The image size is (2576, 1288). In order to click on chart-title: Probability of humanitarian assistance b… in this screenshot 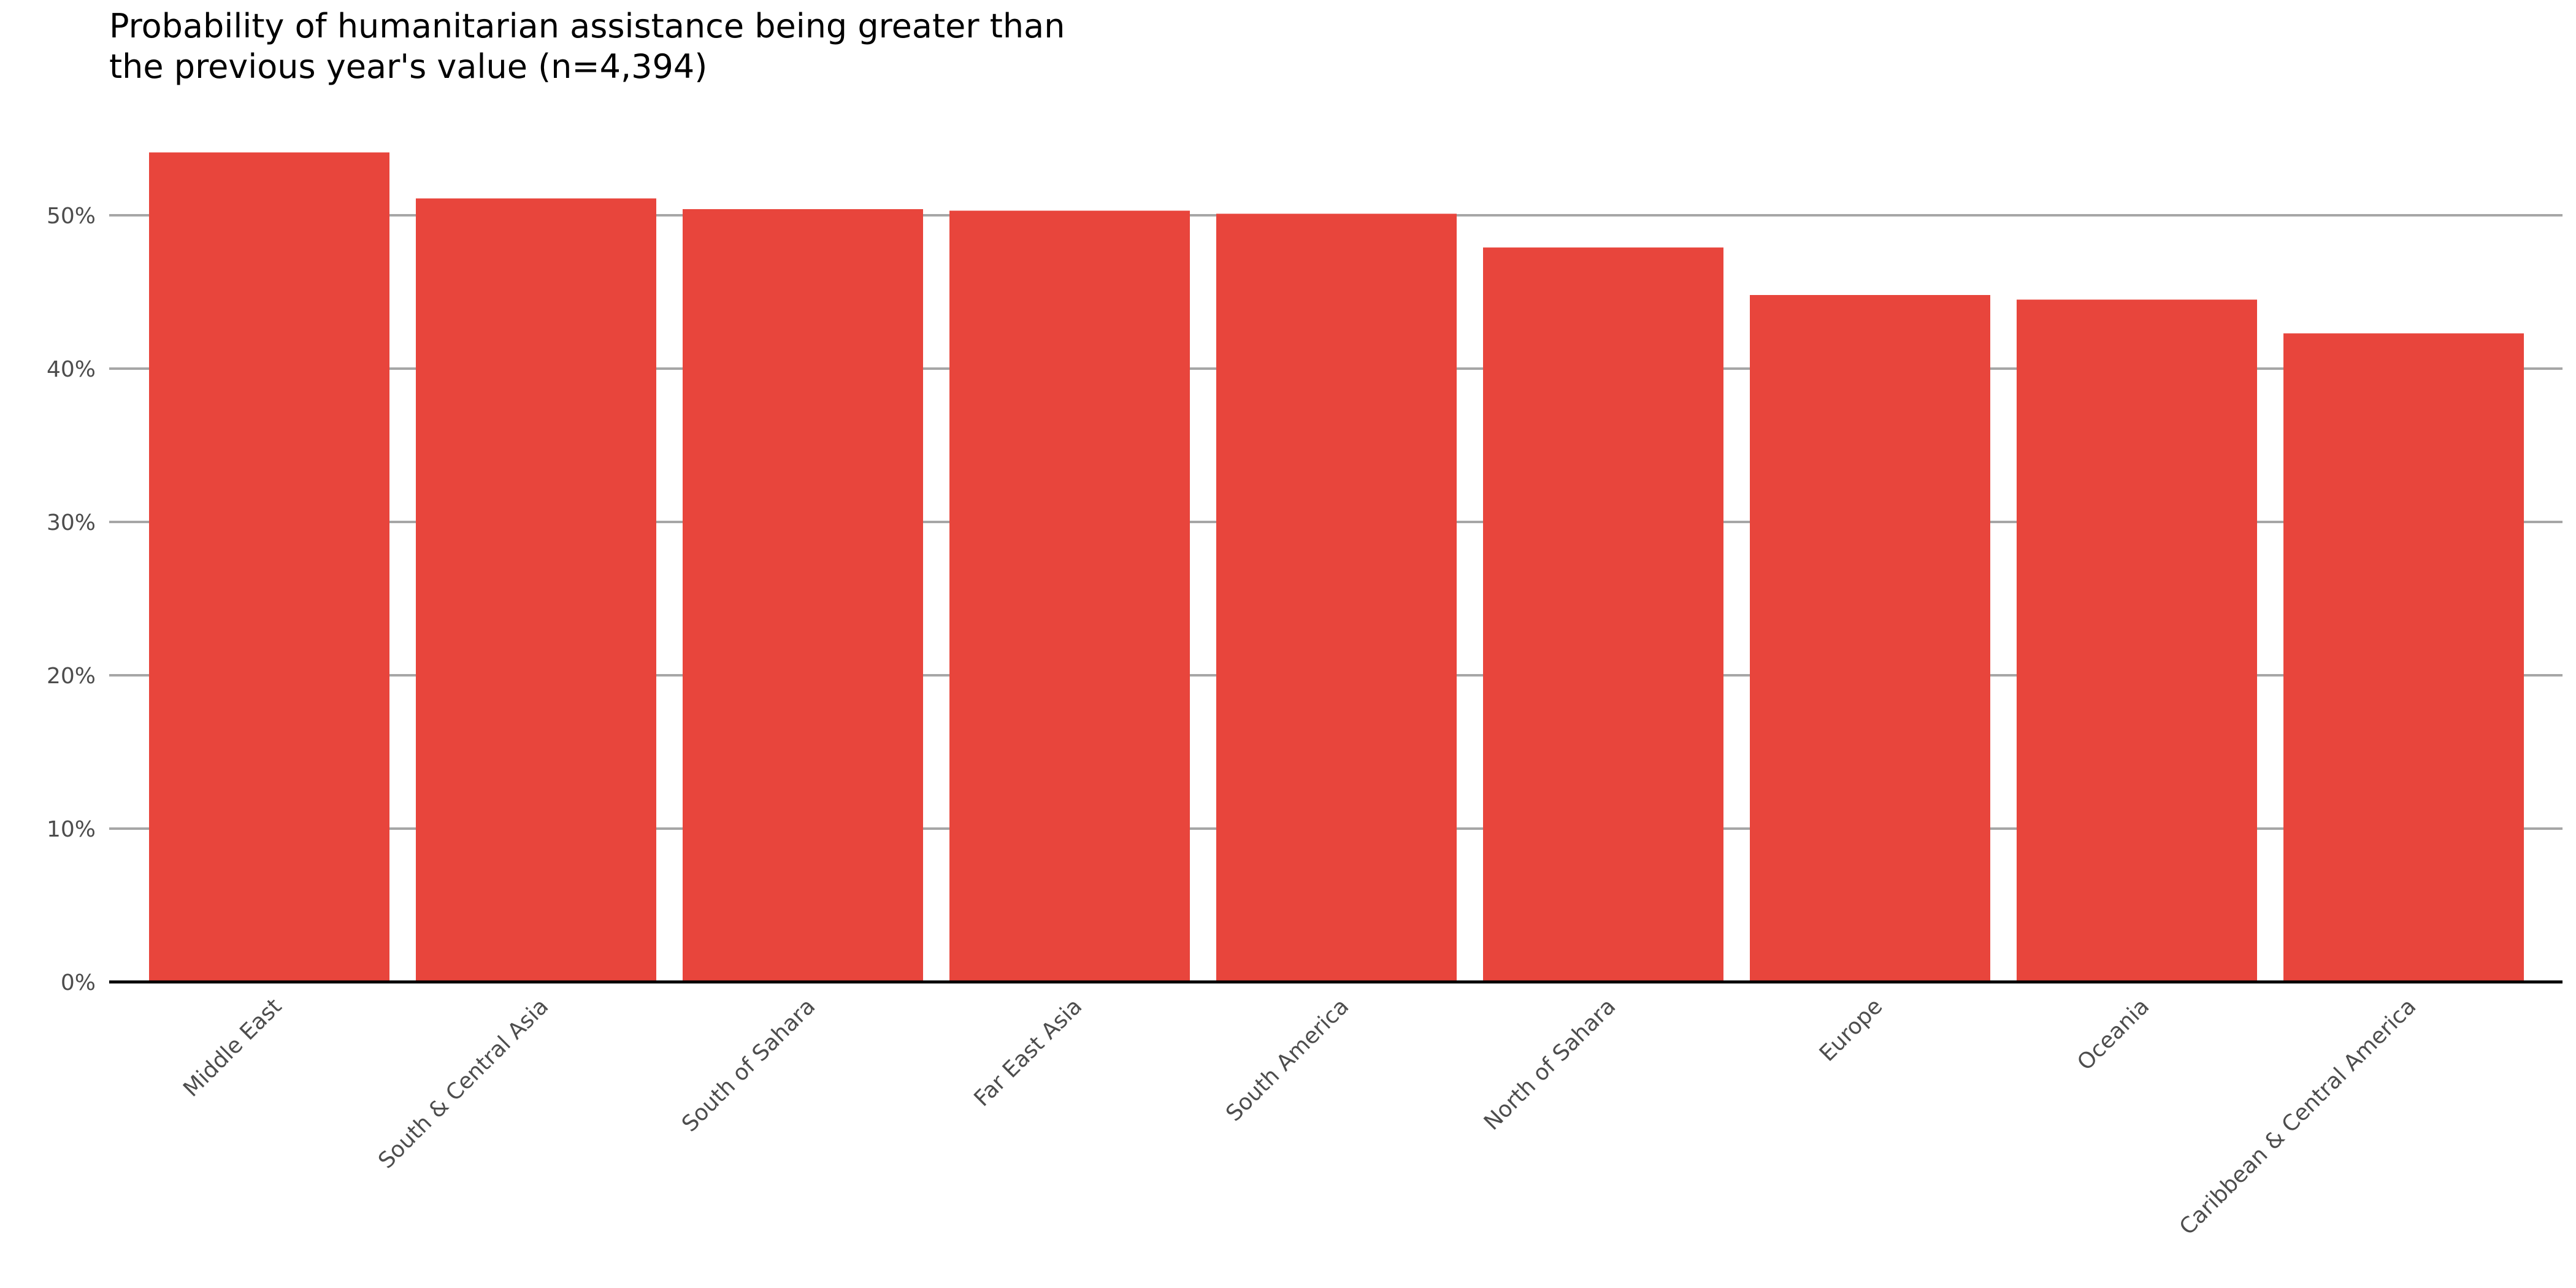, I will do `click(845, 46)`.